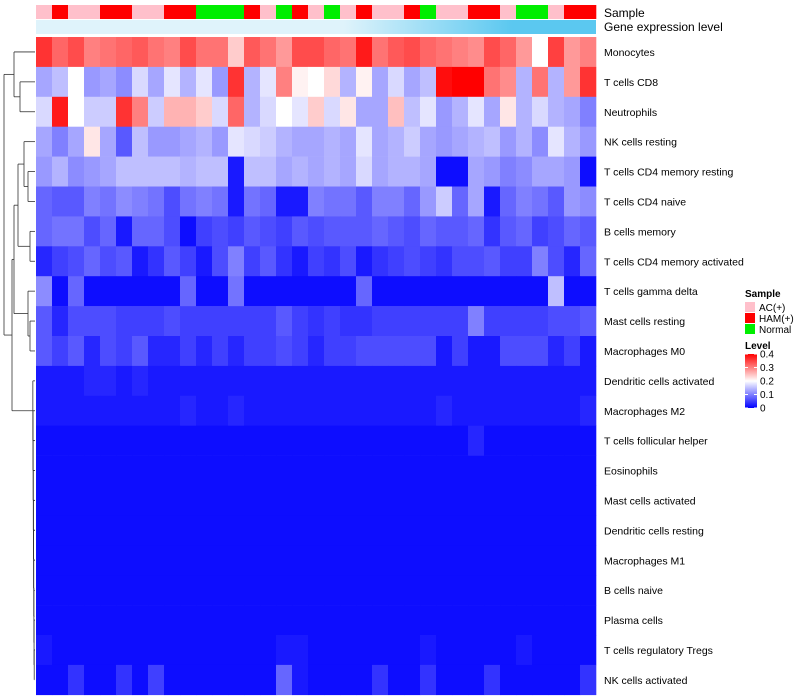 This screenshot has width=800, height=700. What do you see at coordinates (629, 53) in the screenshot?
I see `row-label: Monocytes` at bounding box center [629, 53].